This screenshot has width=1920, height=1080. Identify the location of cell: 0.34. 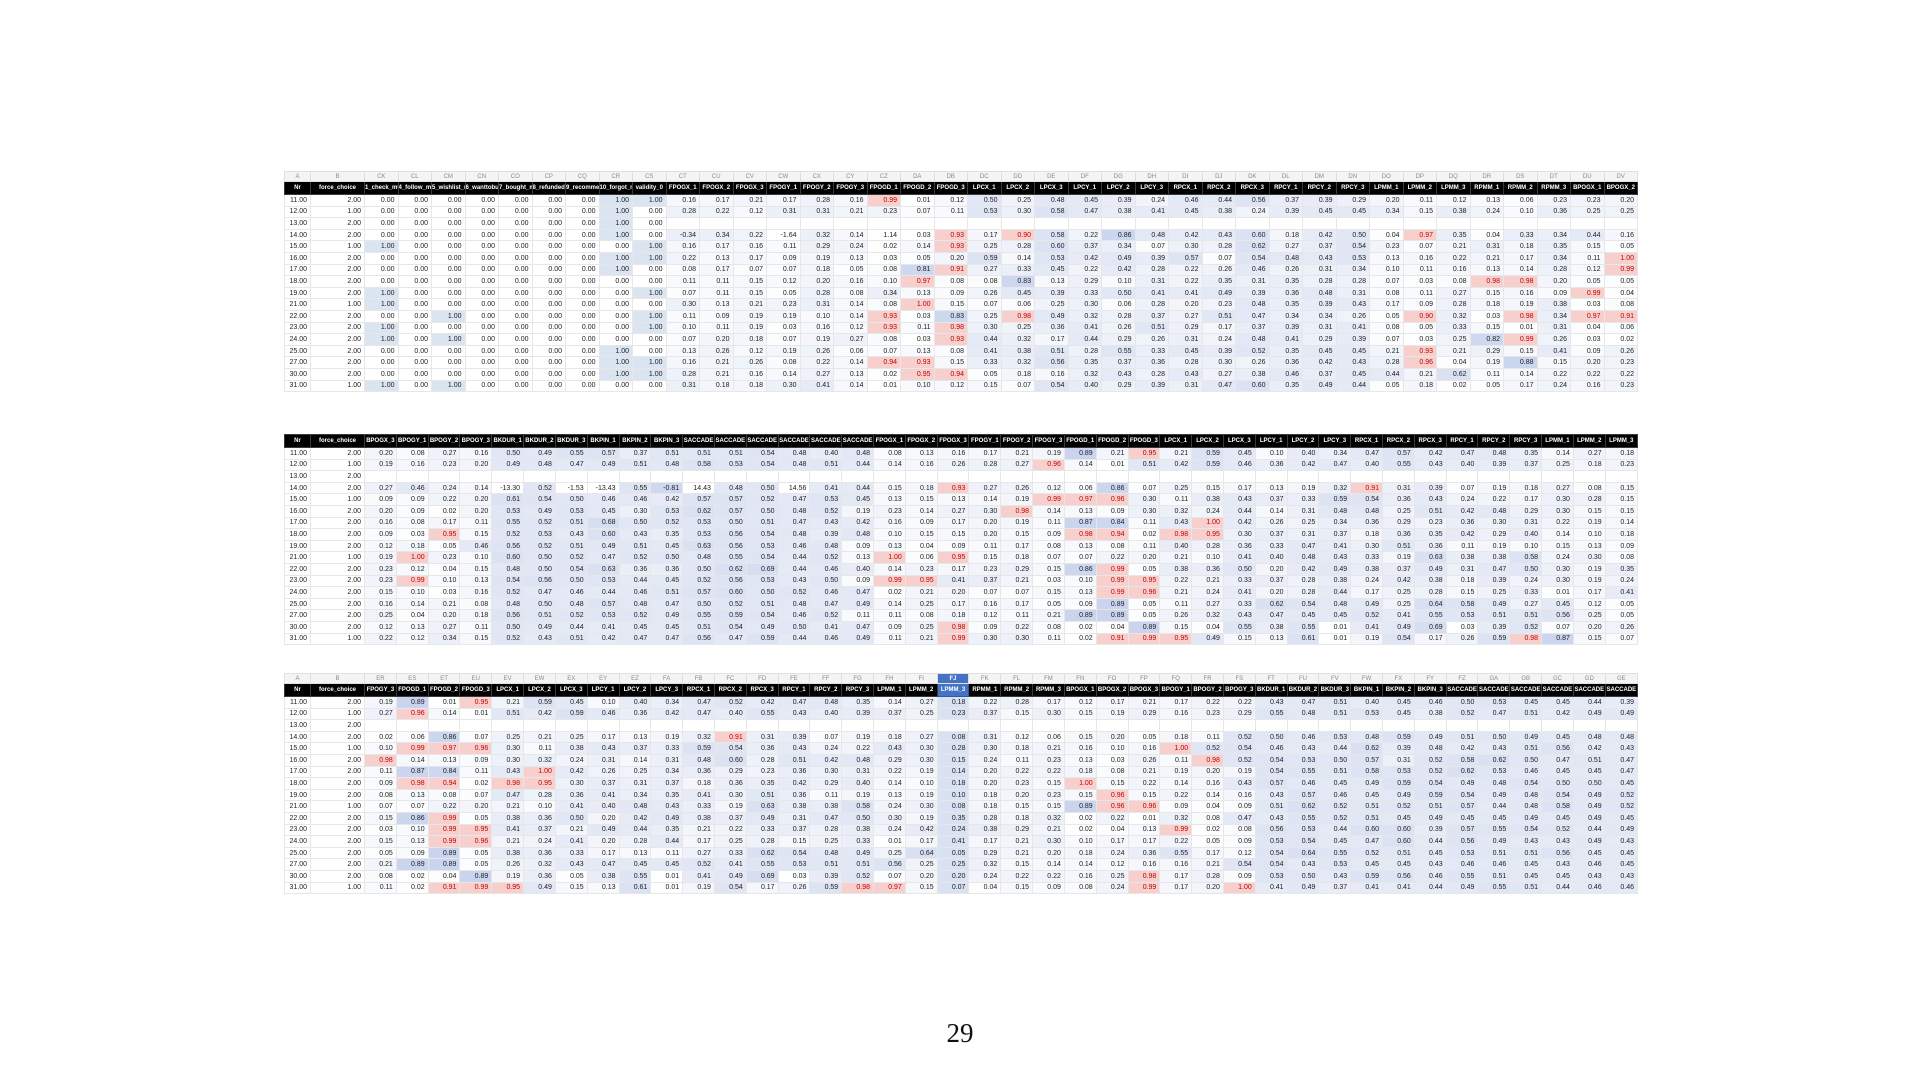
(1118, 246).